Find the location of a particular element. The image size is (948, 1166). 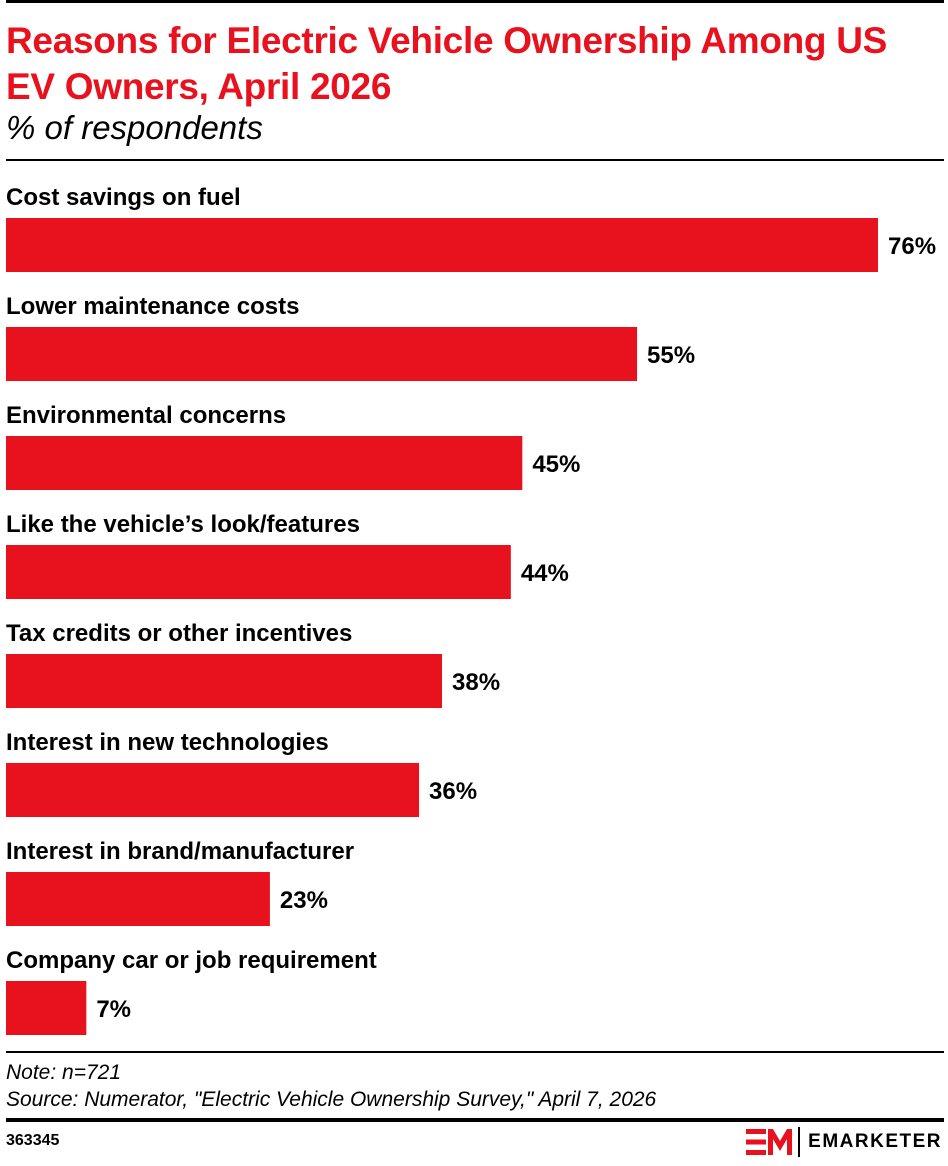

category-label-company-car-or-job-requirement: Company car or job requirement is located at coordinates (191, 960).